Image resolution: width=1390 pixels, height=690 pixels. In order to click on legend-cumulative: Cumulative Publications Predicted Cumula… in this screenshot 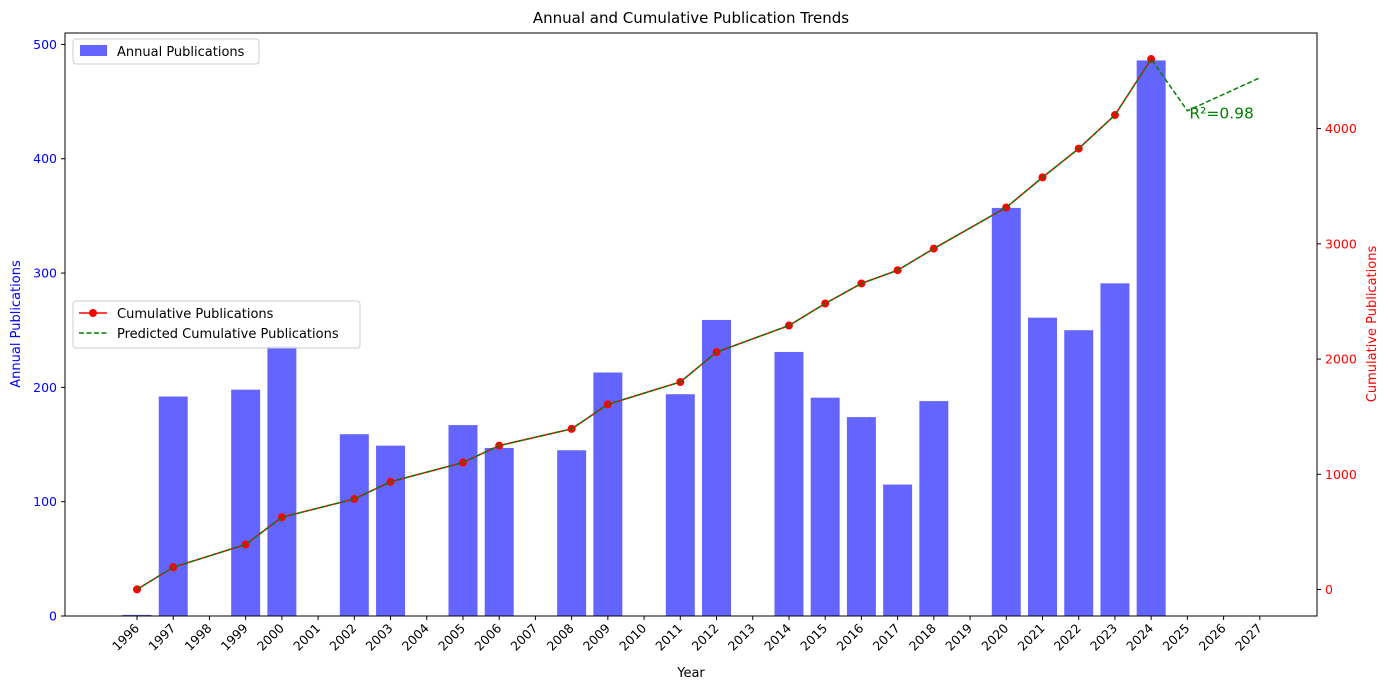, I will do `click(216, 324)`.